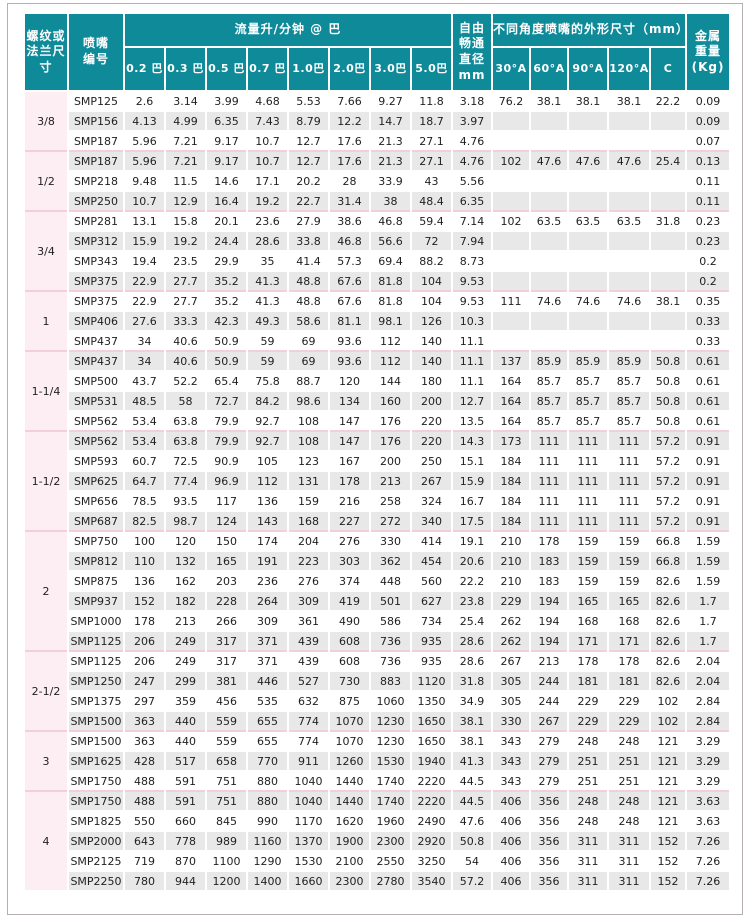 The image size is (752, 924). I want to click on flow-value-cell: 92.7, so click(267, 441).